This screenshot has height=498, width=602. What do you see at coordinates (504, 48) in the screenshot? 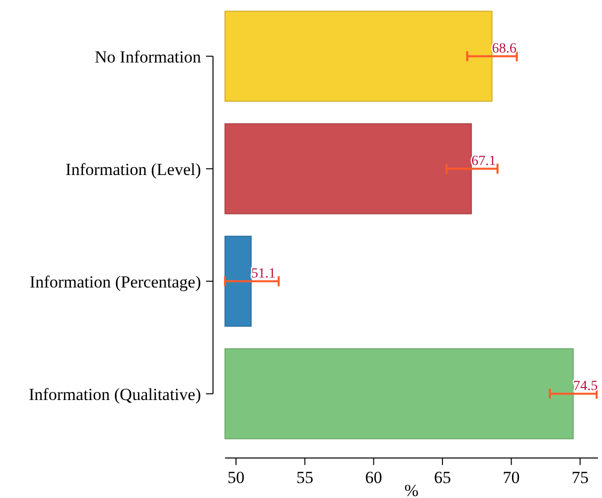
I see `data-label: 68.6` at bounding box center [504, 48].